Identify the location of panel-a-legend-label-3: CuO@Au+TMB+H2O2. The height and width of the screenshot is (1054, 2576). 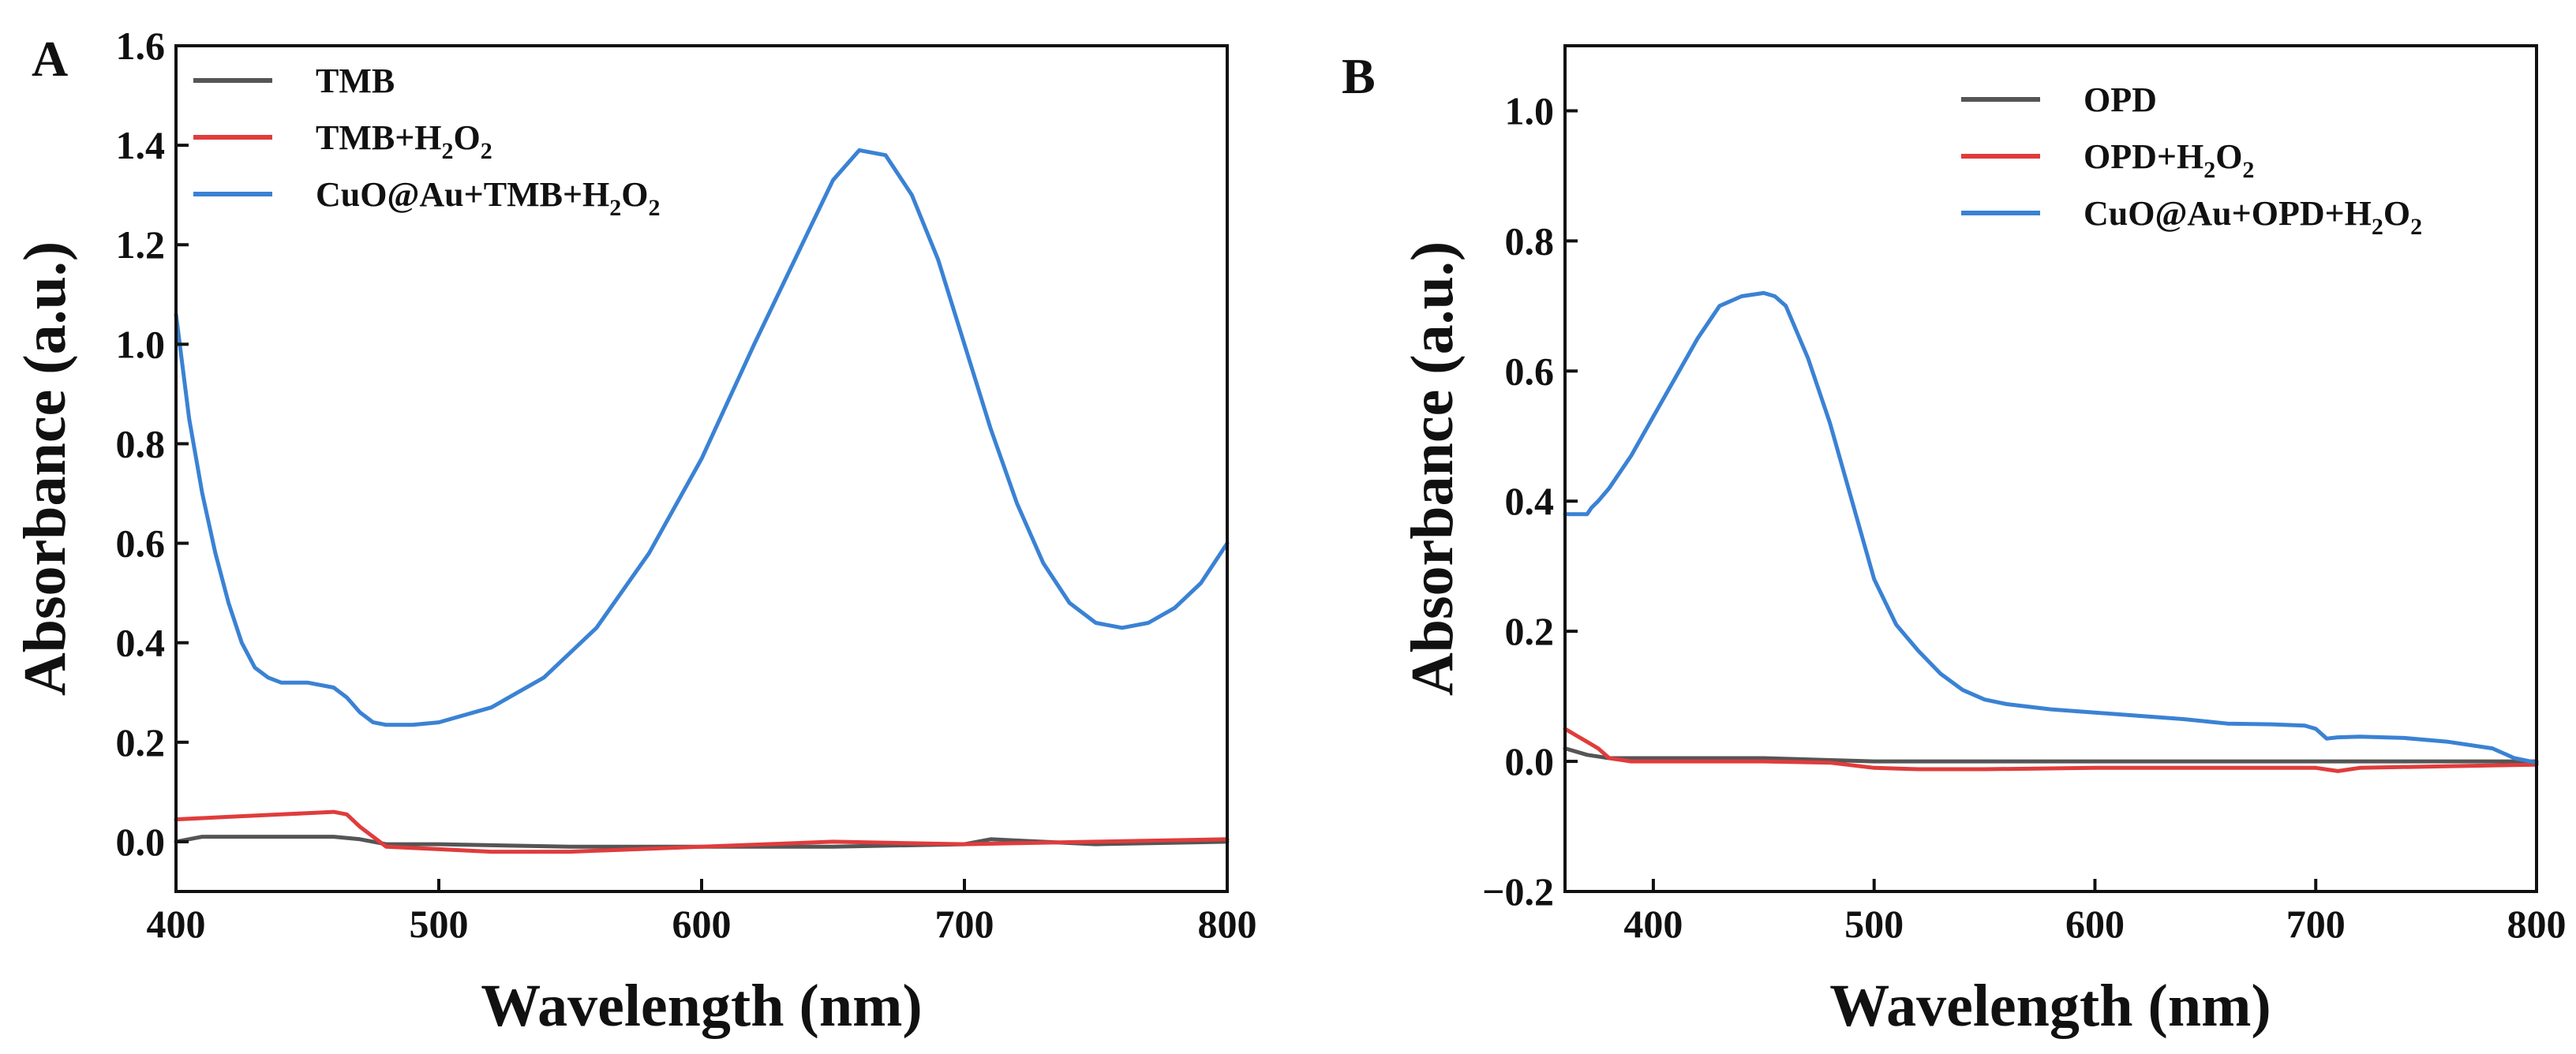
(488, 198).